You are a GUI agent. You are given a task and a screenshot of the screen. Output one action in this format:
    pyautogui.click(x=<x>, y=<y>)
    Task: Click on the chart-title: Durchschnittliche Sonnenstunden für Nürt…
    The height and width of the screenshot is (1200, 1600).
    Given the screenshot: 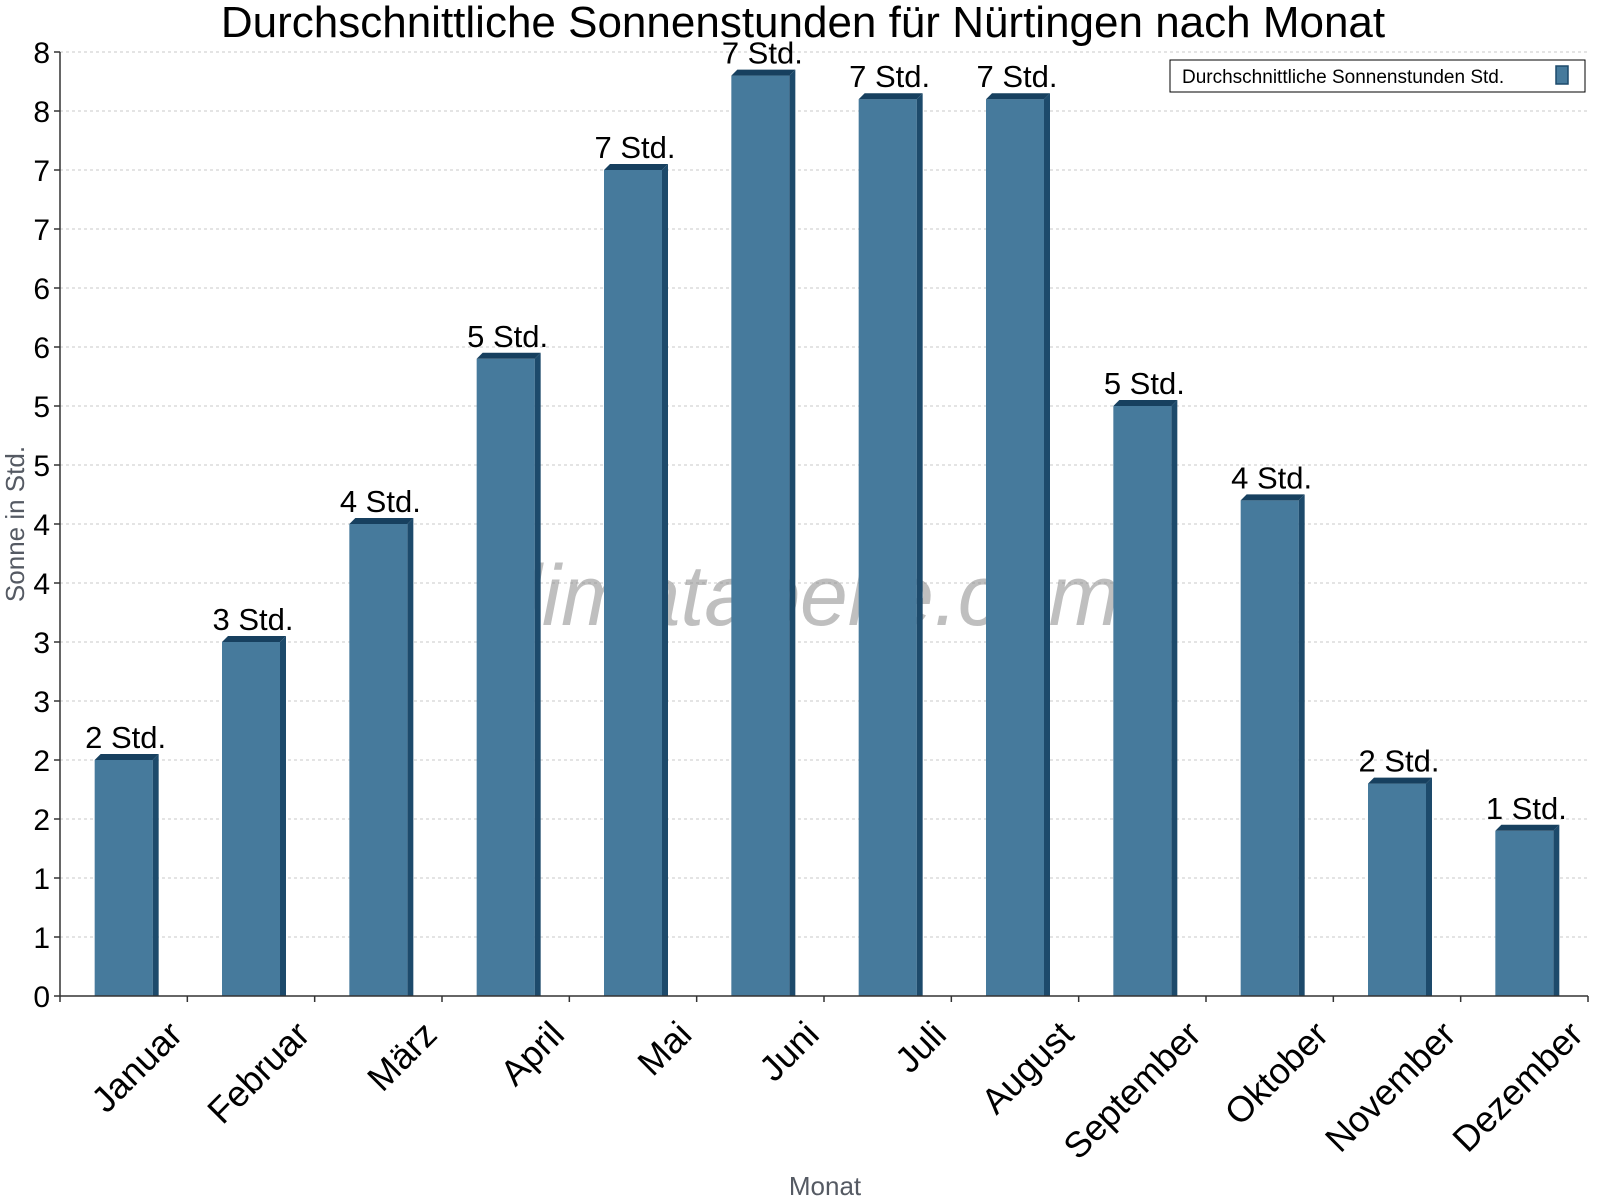 What is the action you would take?
    pyautogui.click(x=803, y=23)
    